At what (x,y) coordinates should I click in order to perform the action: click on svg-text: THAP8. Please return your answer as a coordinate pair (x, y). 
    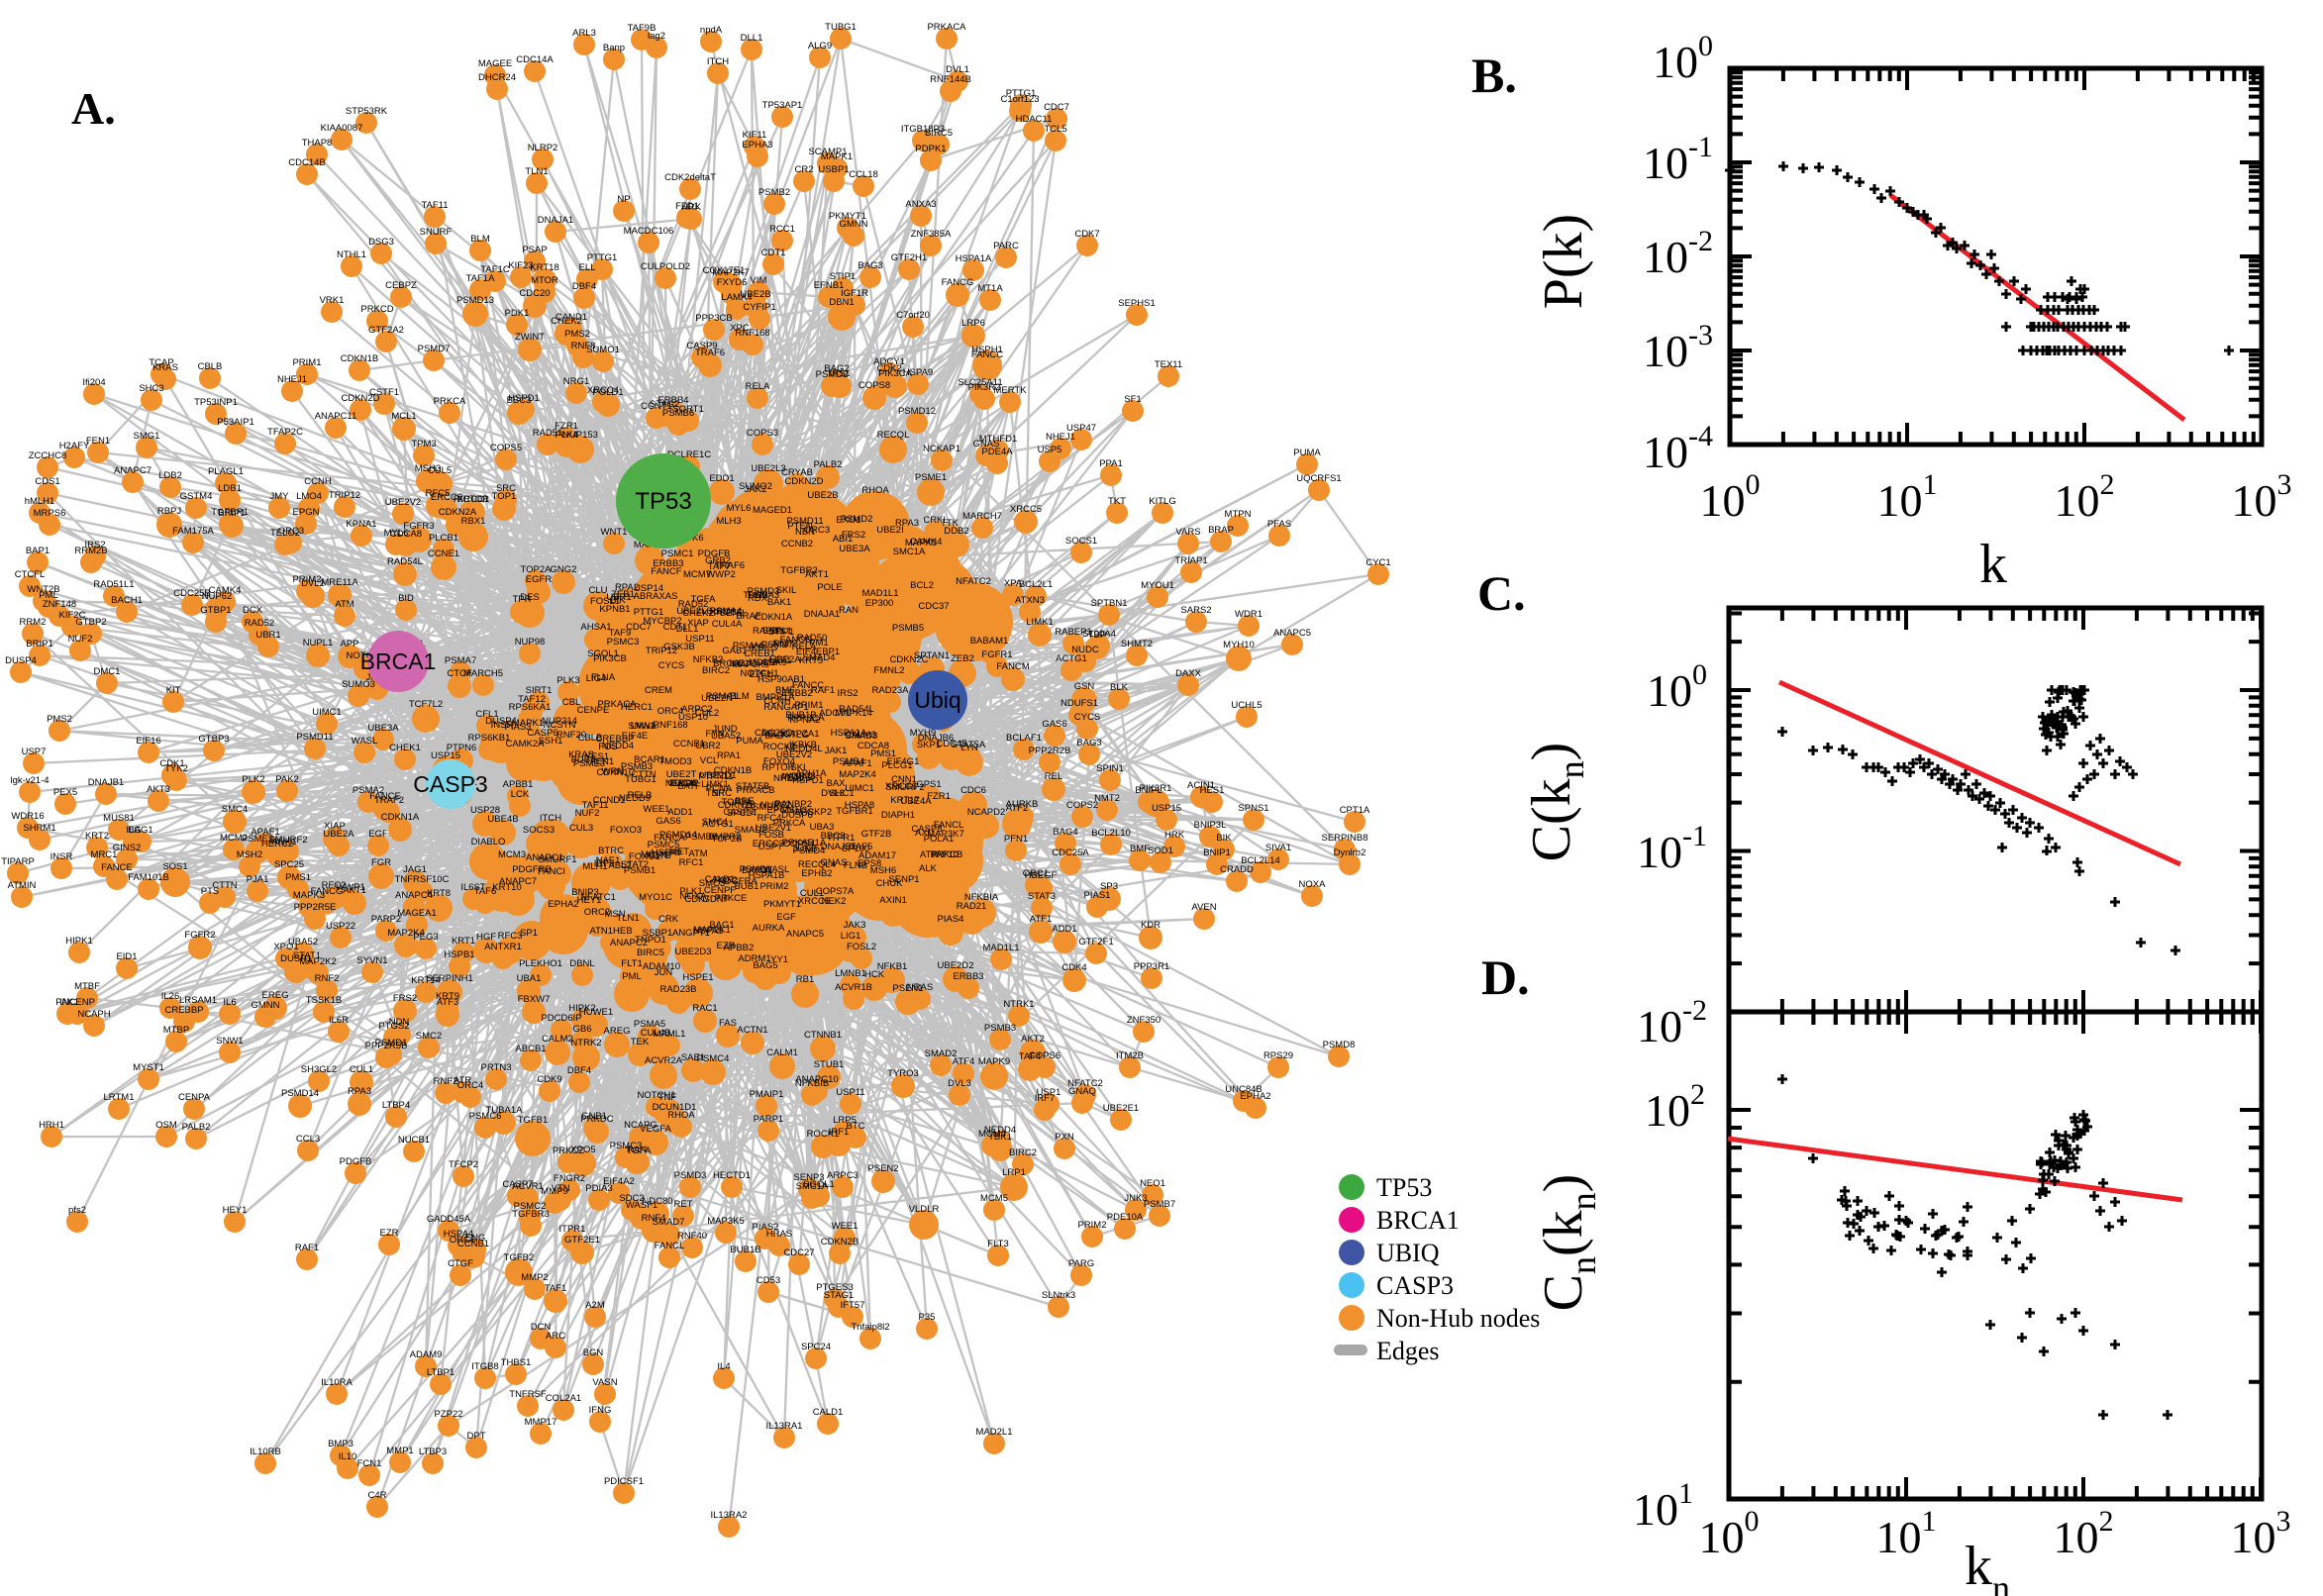
    Looking at the image, I should click on (318, 144).